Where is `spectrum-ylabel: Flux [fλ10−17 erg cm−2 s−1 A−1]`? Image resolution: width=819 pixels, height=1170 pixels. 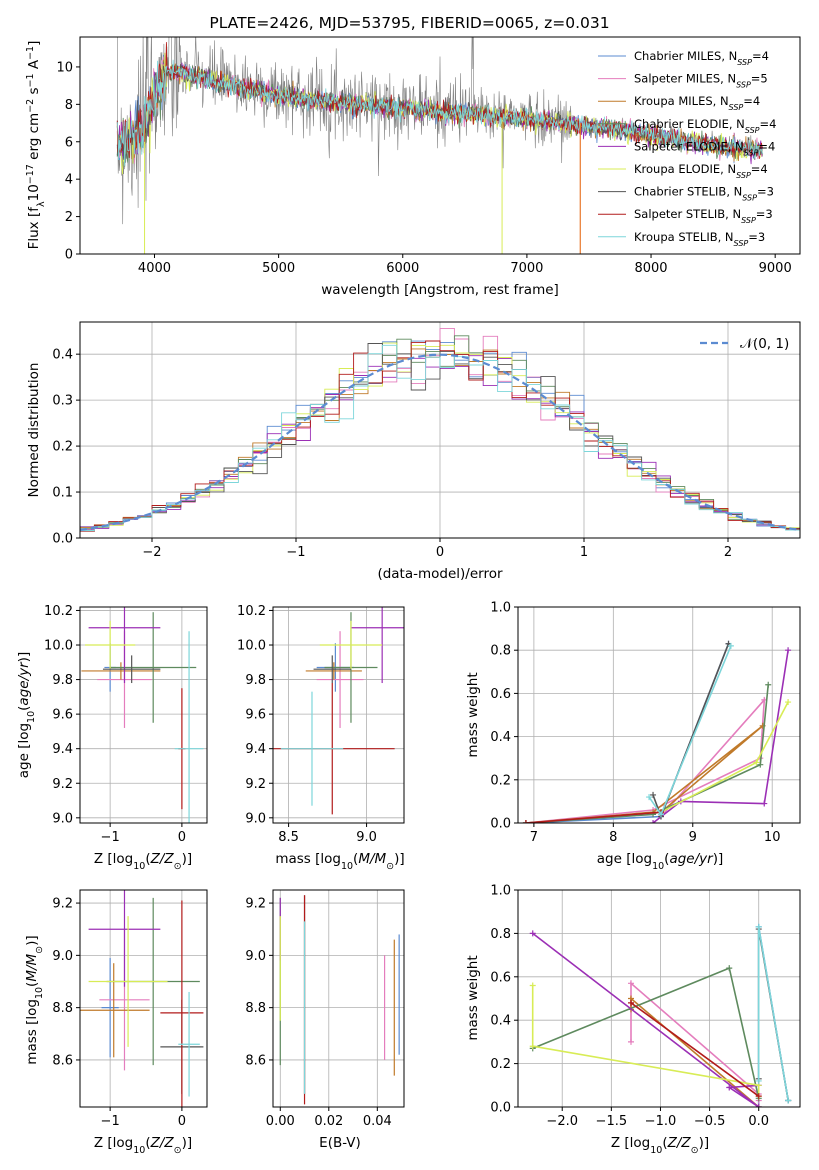 spectrum-ylabel: Flux [fλ10−17 erg cm−2 s−1 A−1] is located at coordinates (36, 145).